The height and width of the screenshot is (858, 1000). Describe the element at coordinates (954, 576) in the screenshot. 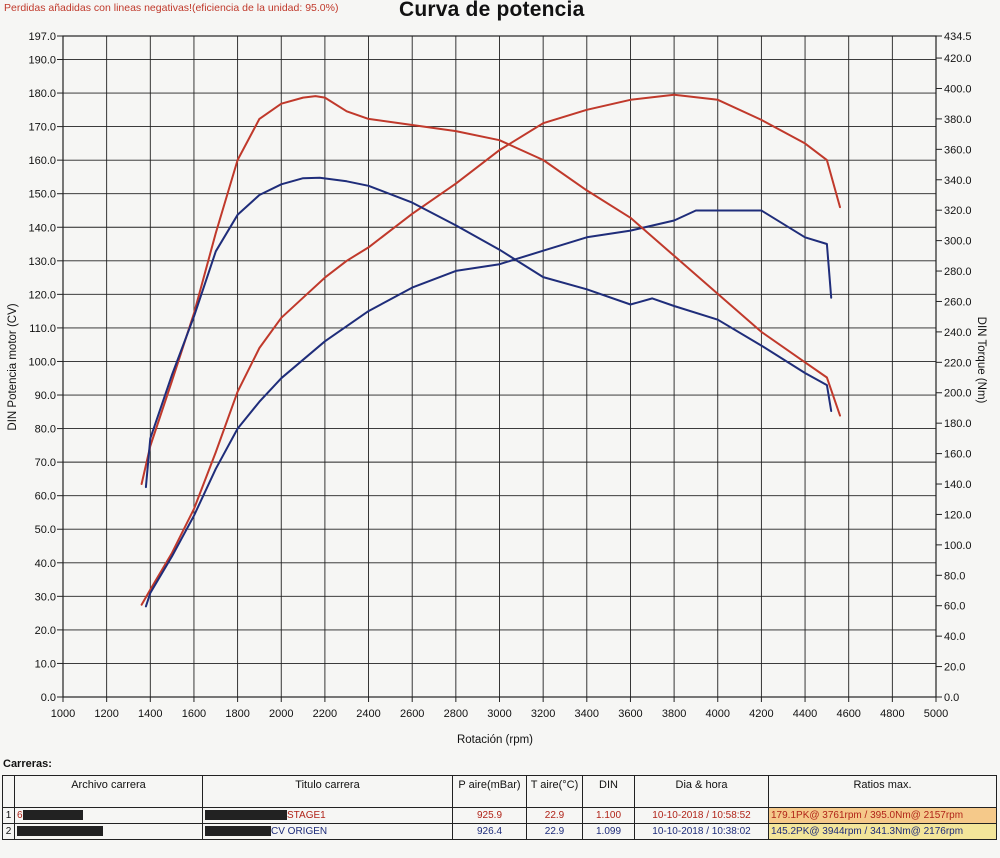

I see `y-right-tick-label: 80.0` at that location.